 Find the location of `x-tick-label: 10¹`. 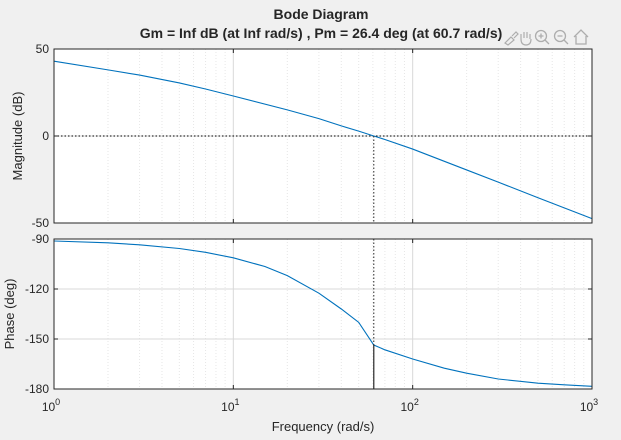

x-tick-label: 10¹ is located at coordinates (230, 405).